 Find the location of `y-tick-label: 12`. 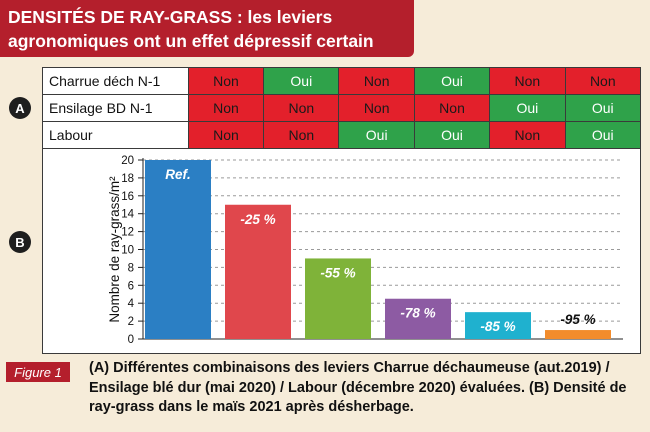

y-tick-label: 12 is located at coordinates (127, 233).